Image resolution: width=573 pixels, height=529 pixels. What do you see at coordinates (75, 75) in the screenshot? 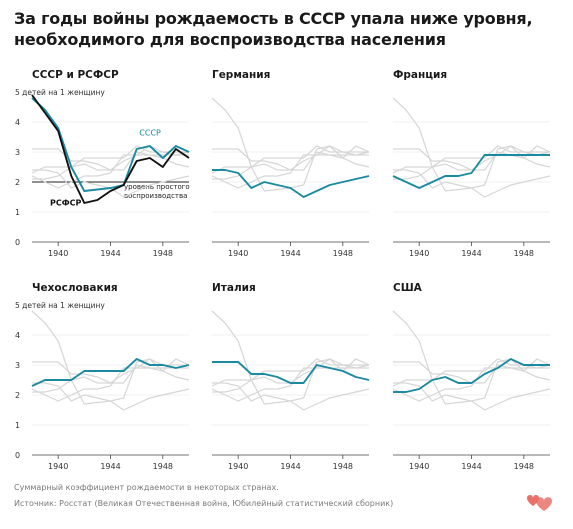
I see `panel-title: СССР и РСФСР` at bounding box center [75, 75].